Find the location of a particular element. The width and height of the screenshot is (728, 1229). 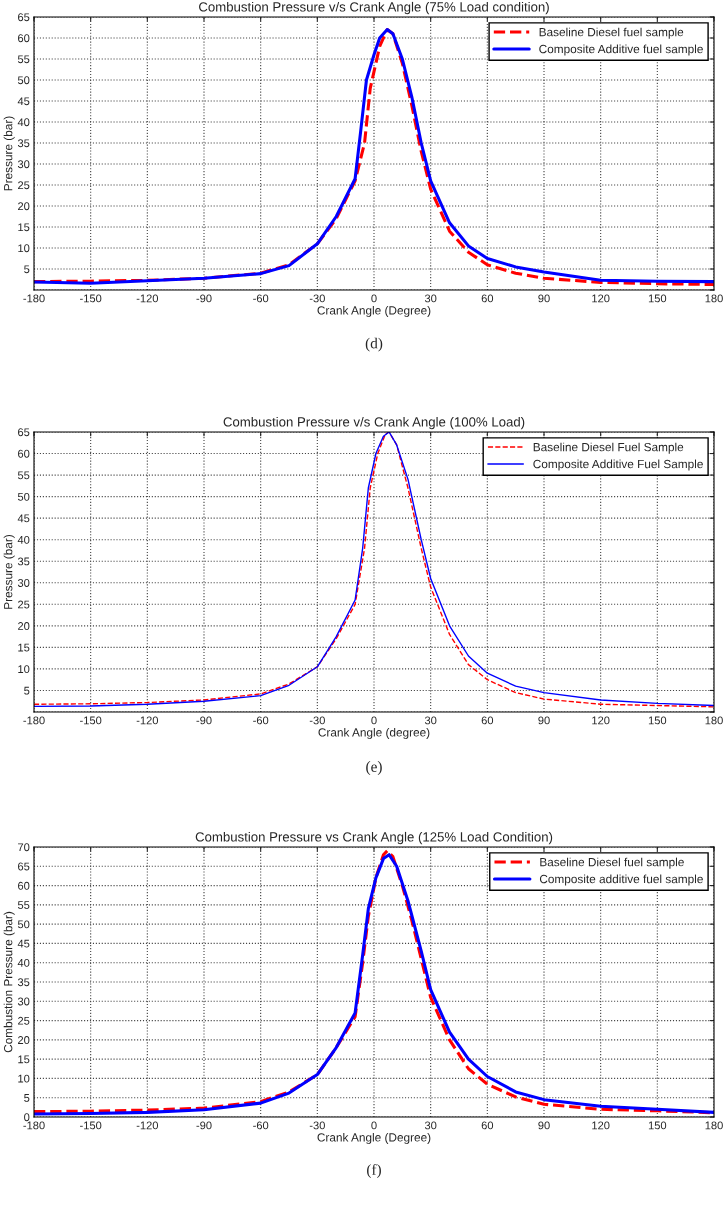

legend-label: Composite Additive fuel sample is located at coordinates (621, 50).